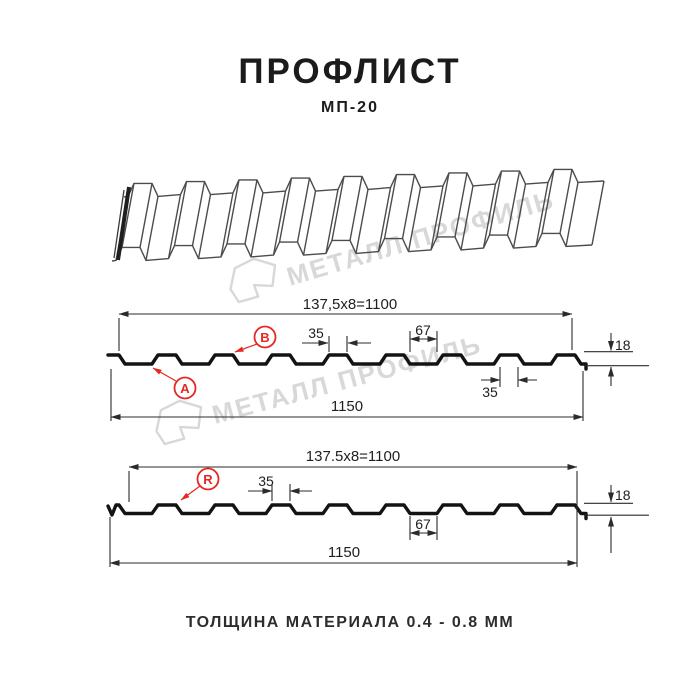 The height and width of the screenshot is (700, 700). Describe the element at coordinates (423, 330) in the screenshot. I see `dim-valley-top: 67` at that location.